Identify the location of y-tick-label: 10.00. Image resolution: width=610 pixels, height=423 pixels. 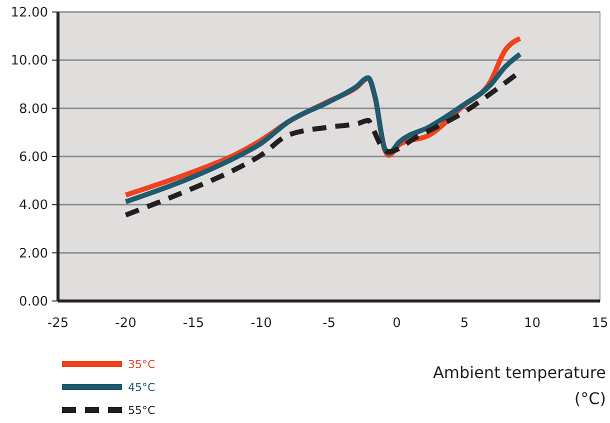
(29, 61).